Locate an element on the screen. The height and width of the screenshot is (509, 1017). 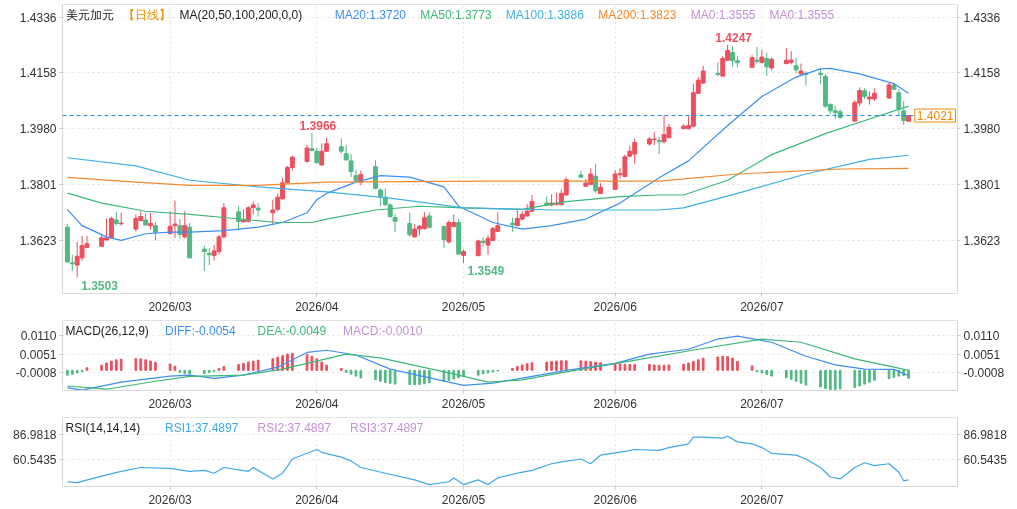
y-tick-label: 1.3623 is located at coordinates (38, 240).